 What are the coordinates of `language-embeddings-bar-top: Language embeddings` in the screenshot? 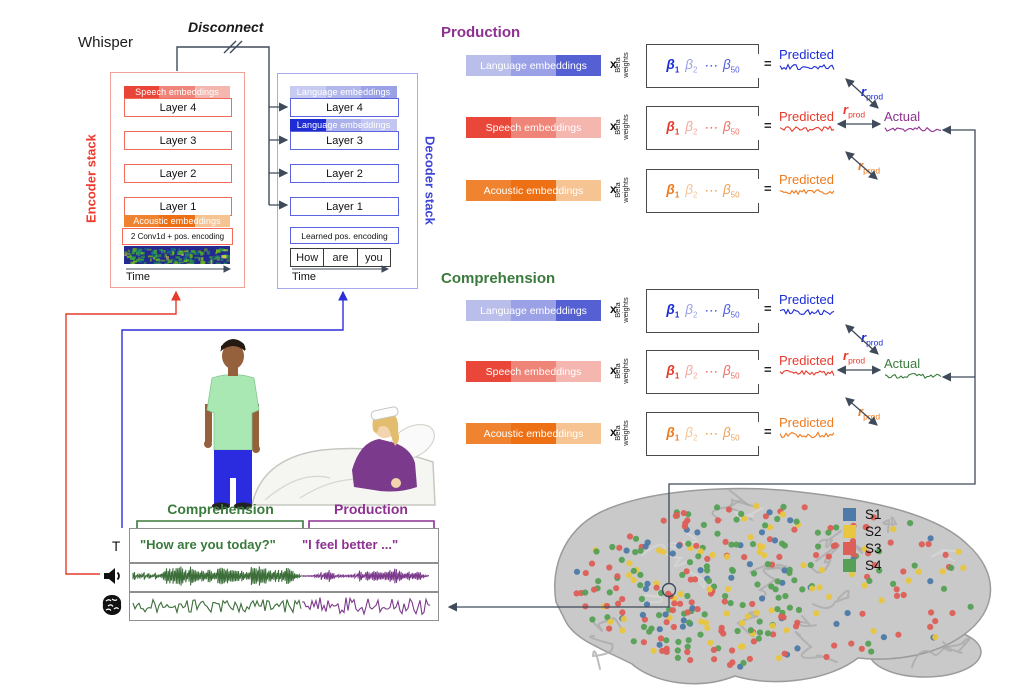 It's located at (344, 92).